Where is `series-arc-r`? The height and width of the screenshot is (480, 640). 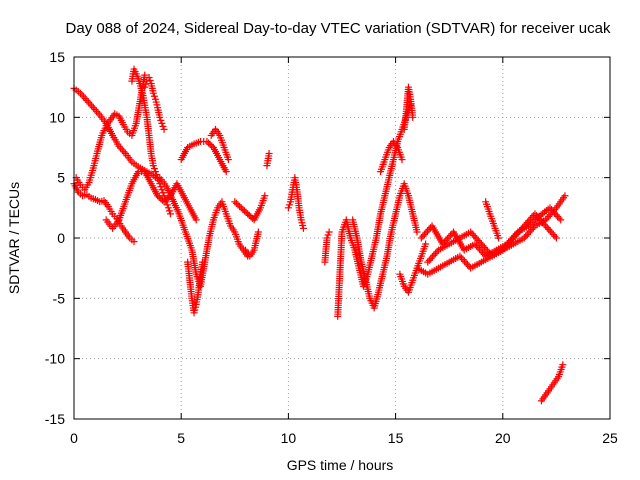
series-arc-r is located at coordinates (408, 108).